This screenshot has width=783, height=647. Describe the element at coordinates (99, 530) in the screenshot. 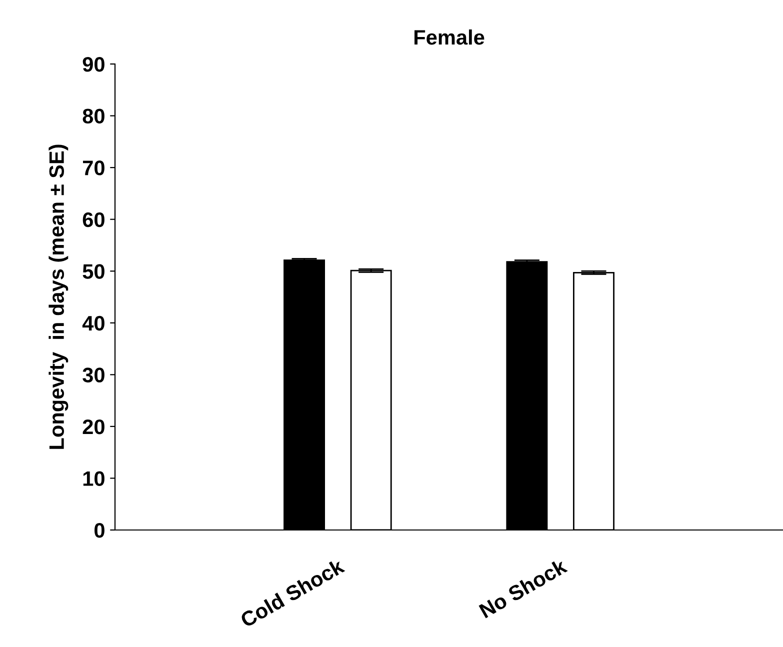

I see `y-tick-label: 0` at that location.